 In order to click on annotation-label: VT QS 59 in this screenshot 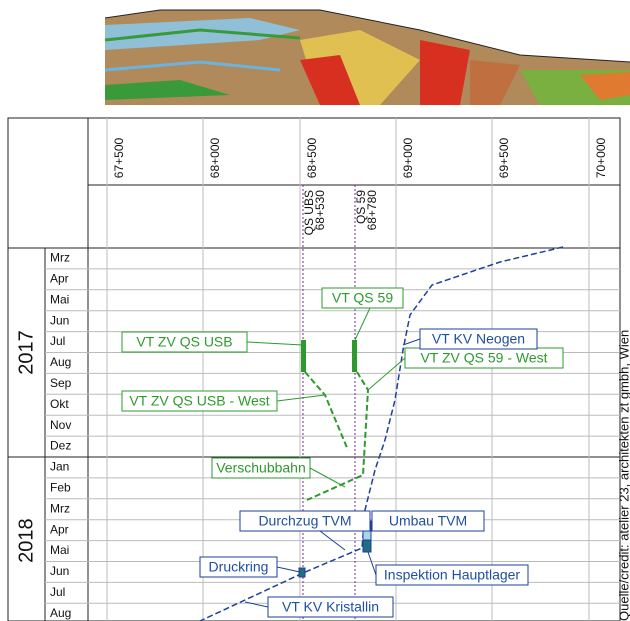, I will do `click(362, 298)`.